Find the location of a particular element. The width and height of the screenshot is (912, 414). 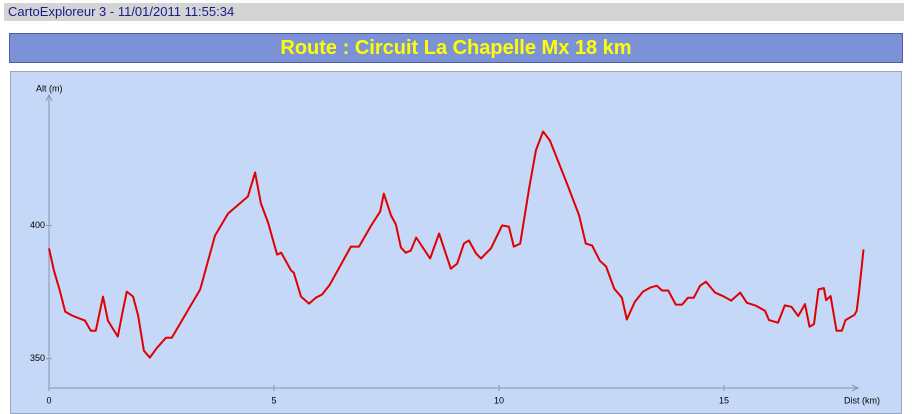

x-axis-label: Dist (km) is located at coordinates (862, 400).